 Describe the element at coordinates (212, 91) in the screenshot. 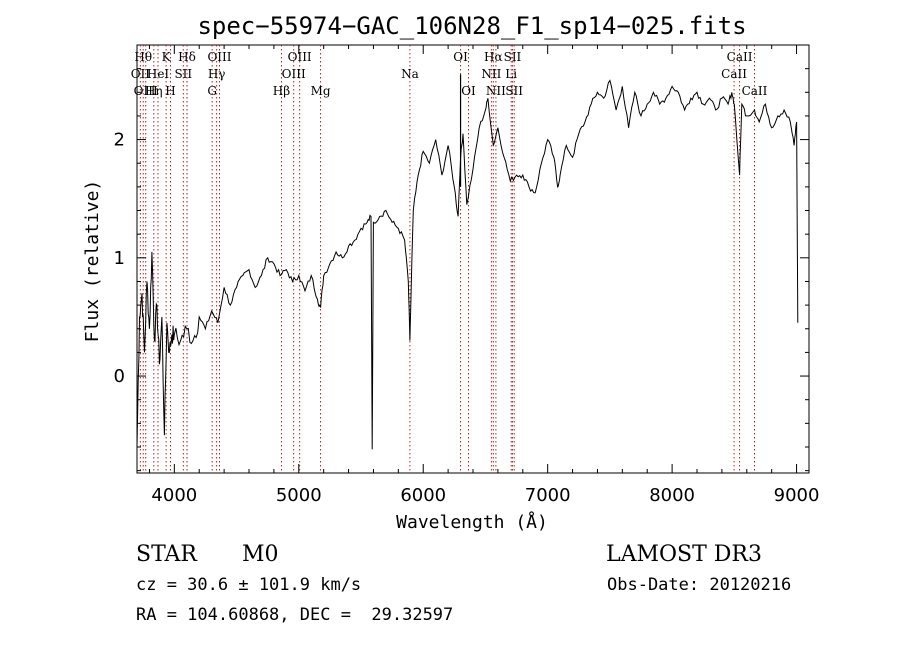

I see `line-marker-label: G` at that location.